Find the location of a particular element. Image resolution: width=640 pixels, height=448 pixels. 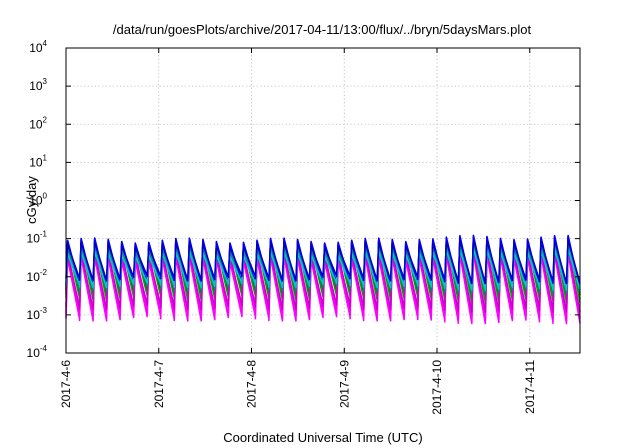

y-axis-label: cGy/day is located at coordinates (31, 200).